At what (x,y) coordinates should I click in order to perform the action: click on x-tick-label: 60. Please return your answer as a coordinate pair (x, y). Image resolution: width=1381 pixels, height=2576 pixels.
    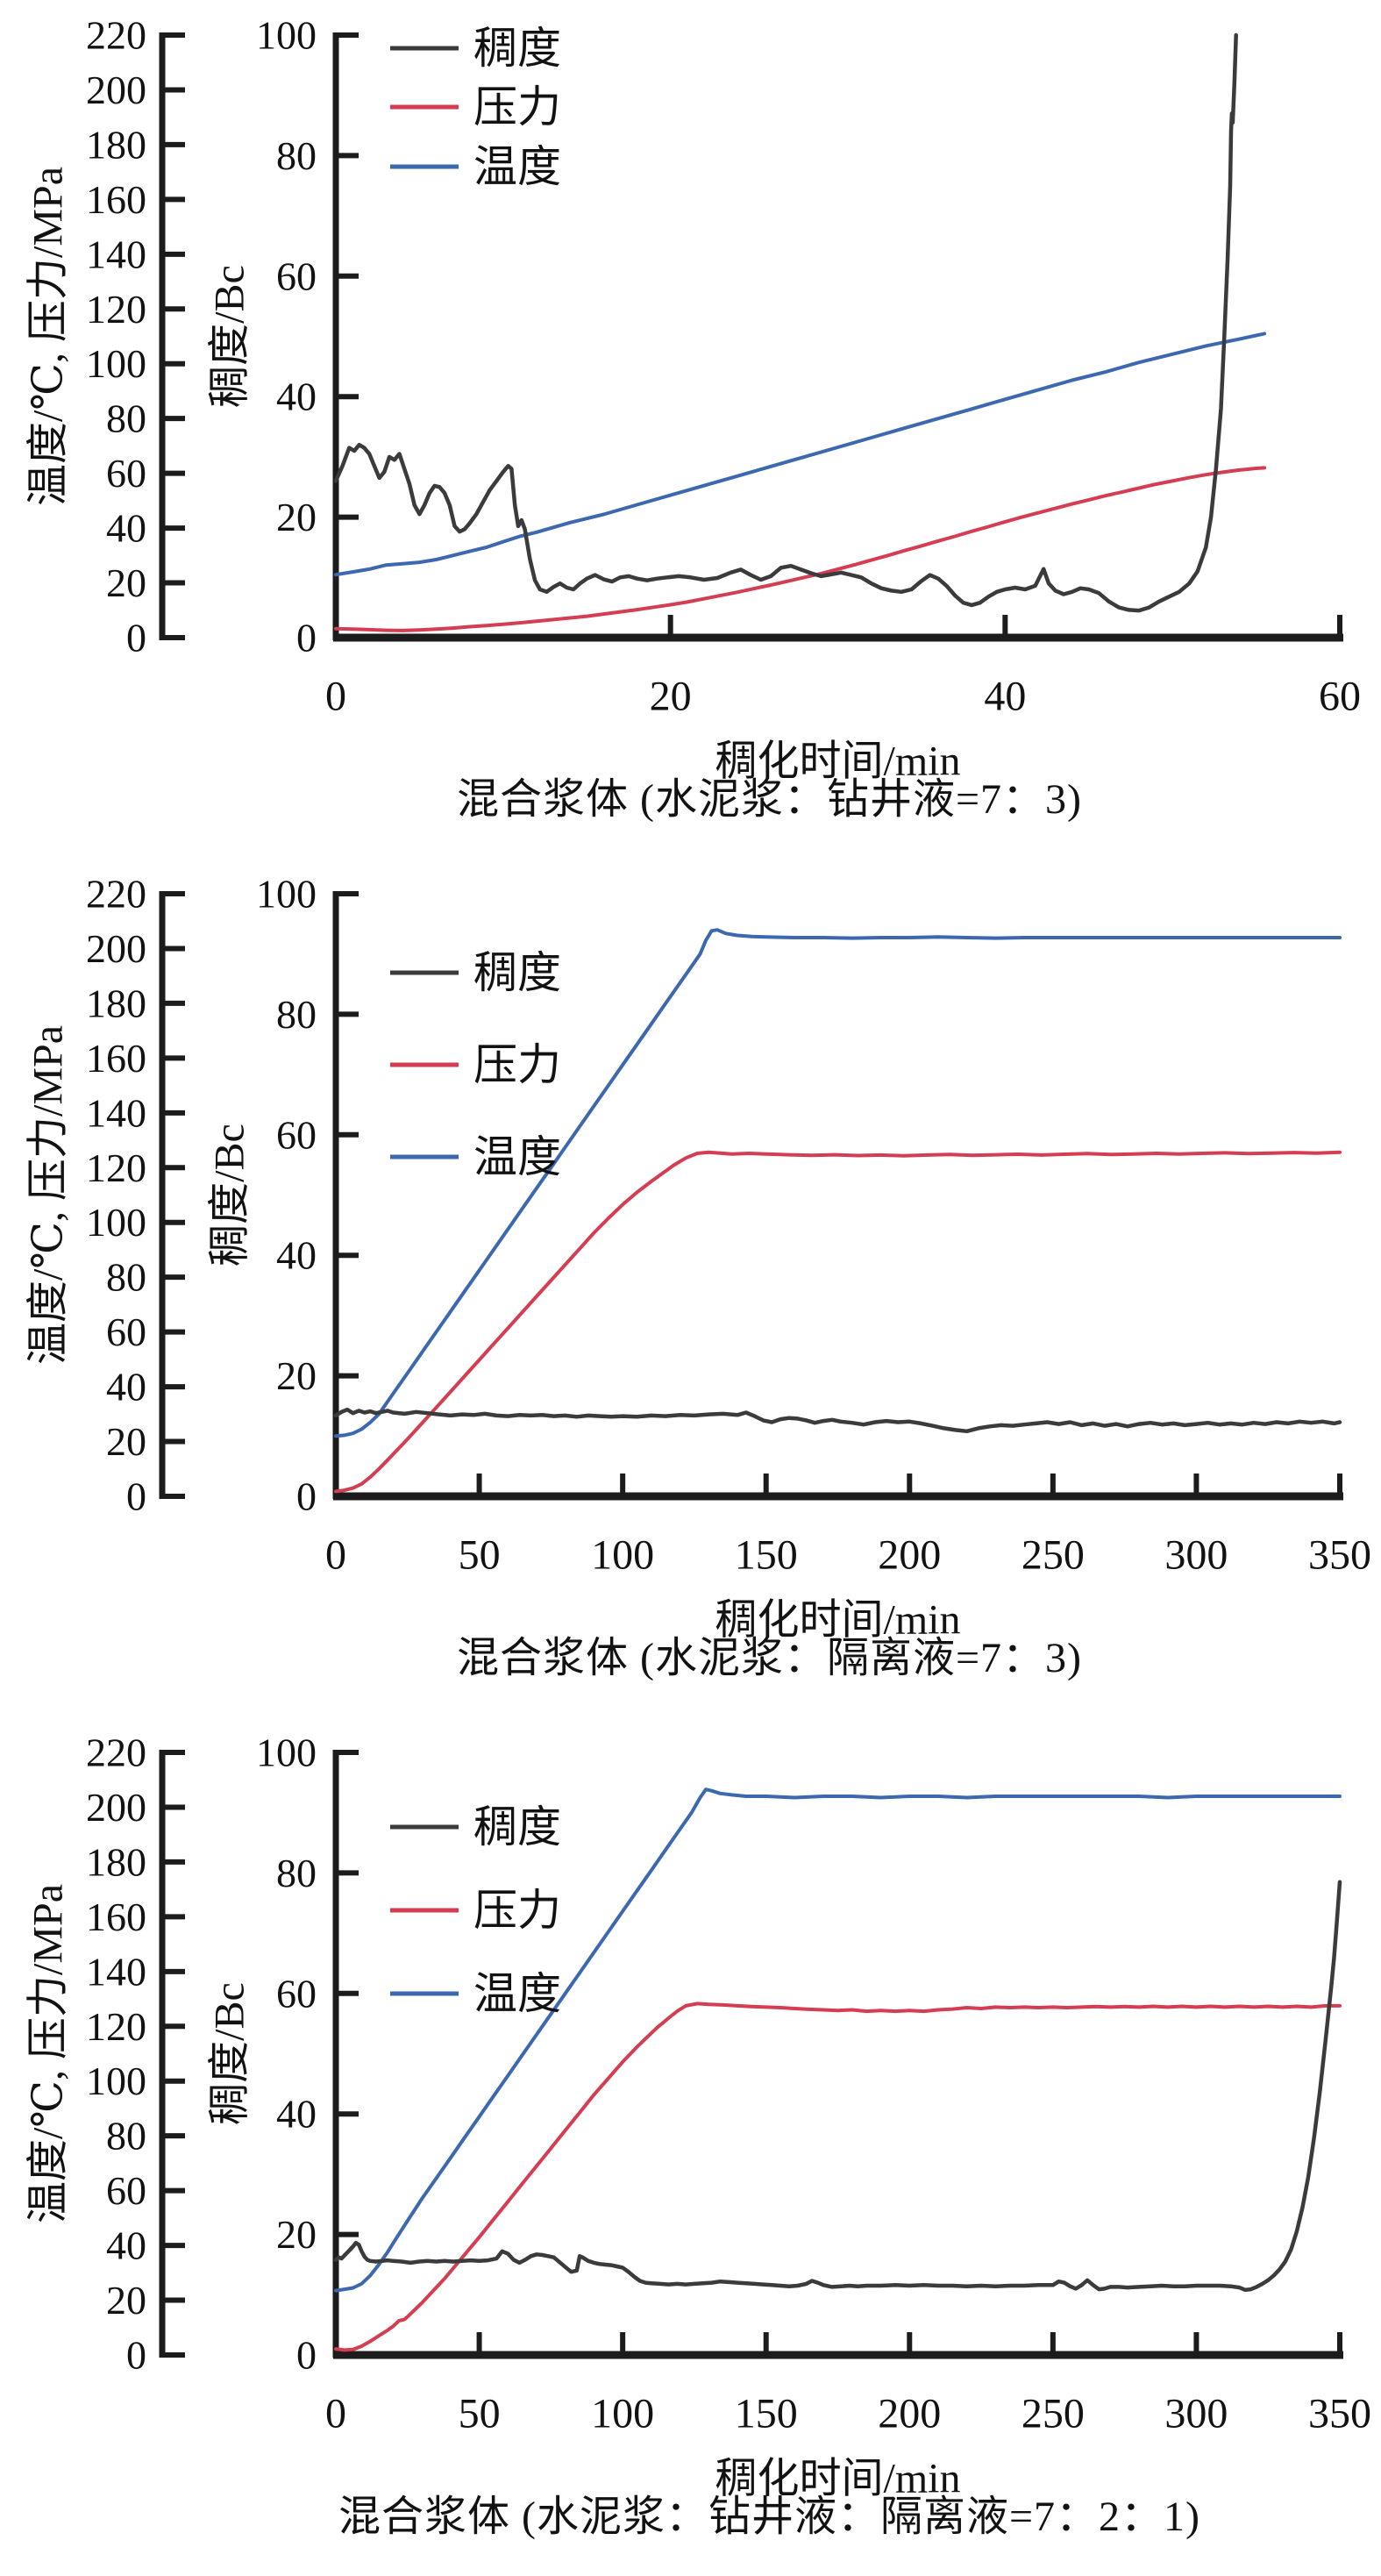
    Looking at the image, I should click on (1340, 697).